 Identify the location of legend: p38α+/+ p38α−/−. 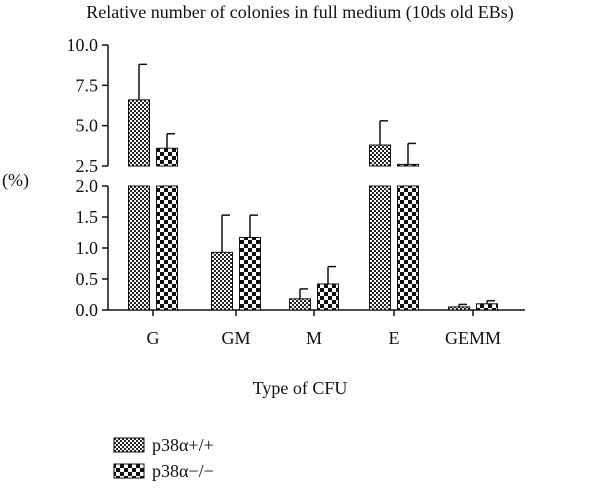
(163, 458).